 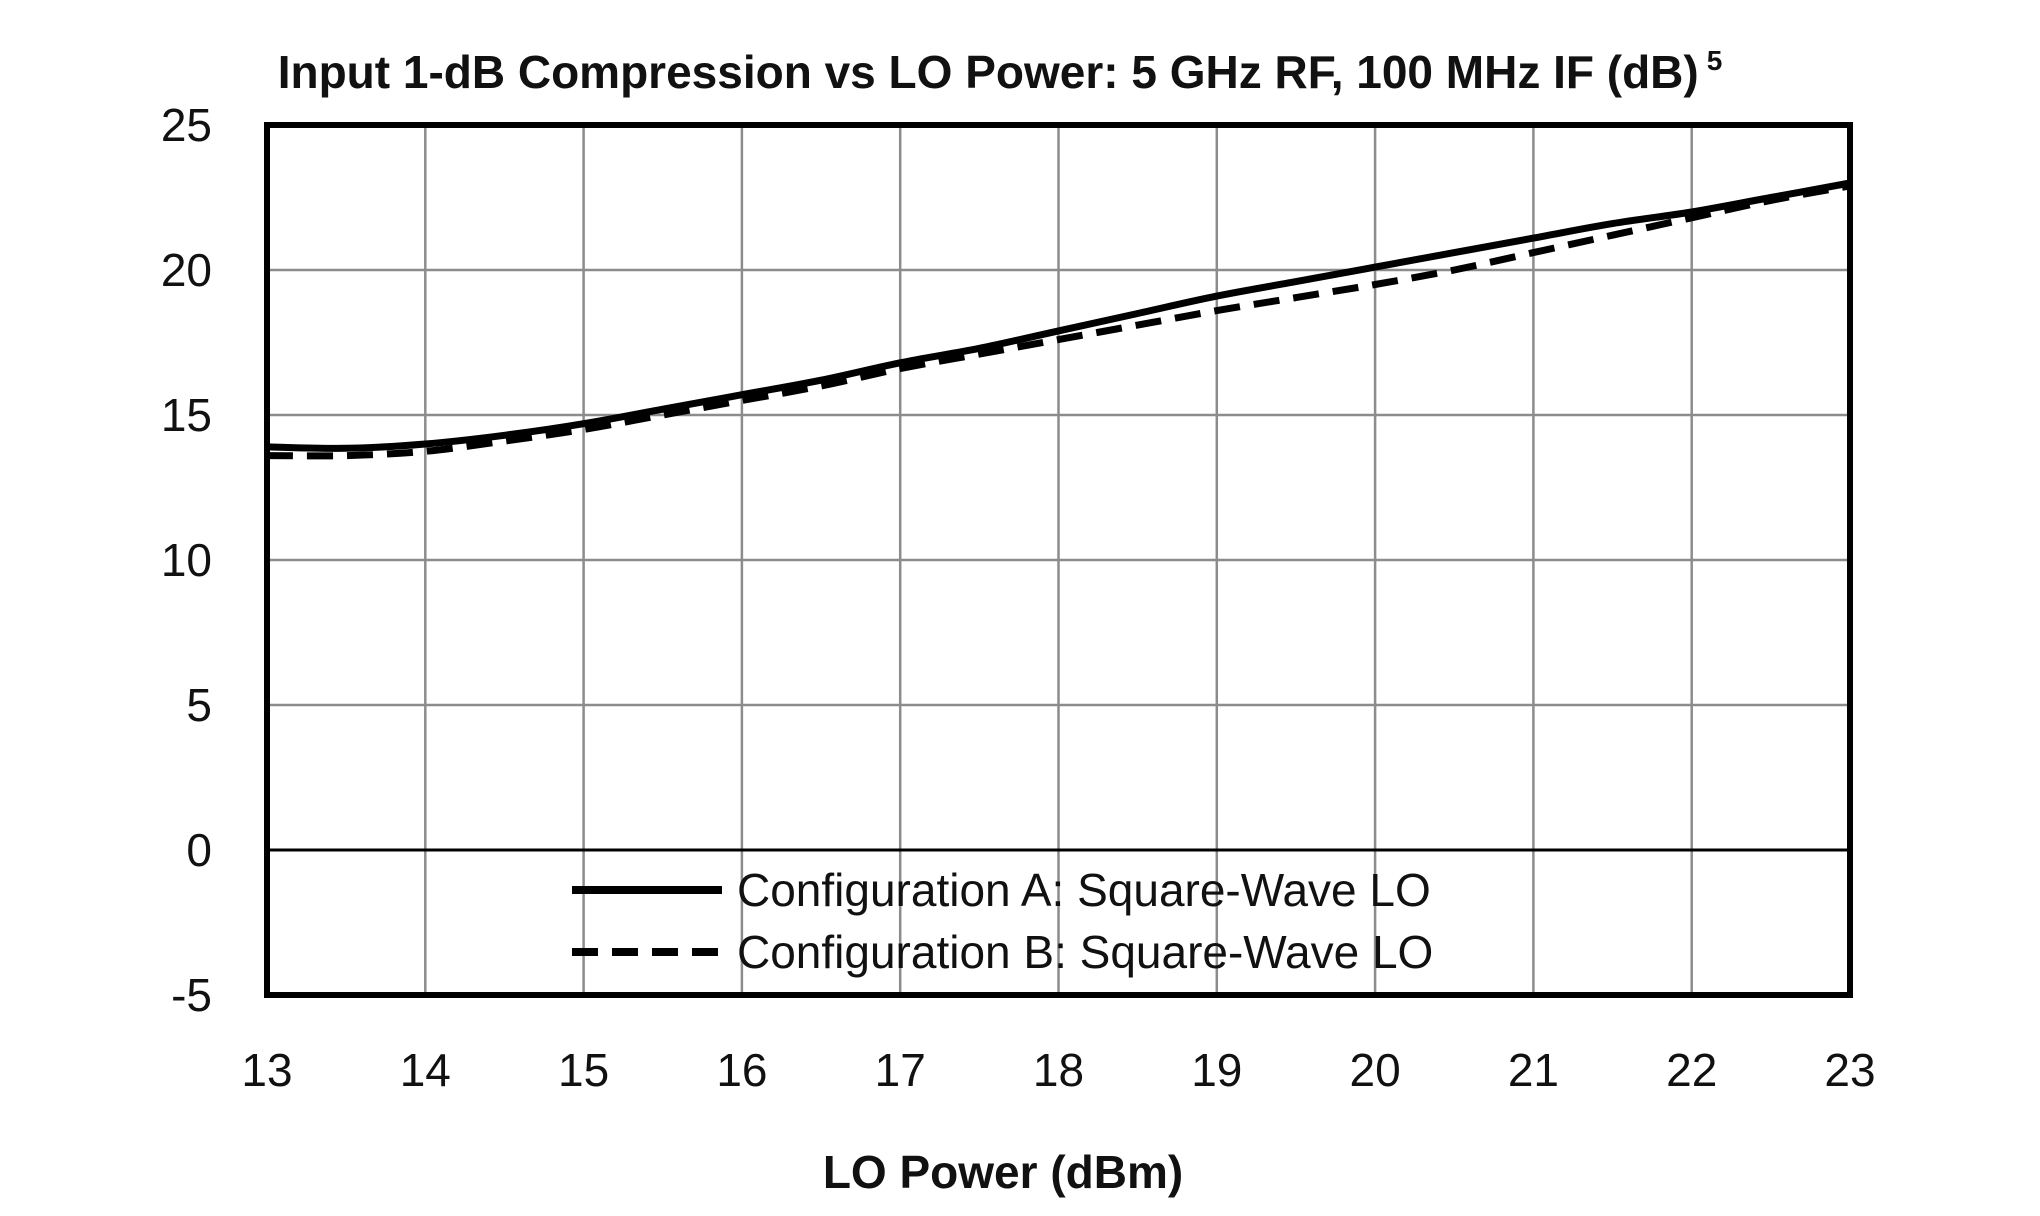 What do you see at coordinates (186, 125) in the screenshot?
I see `y-tick-label-6: 25` at bounding box center [186, 125].